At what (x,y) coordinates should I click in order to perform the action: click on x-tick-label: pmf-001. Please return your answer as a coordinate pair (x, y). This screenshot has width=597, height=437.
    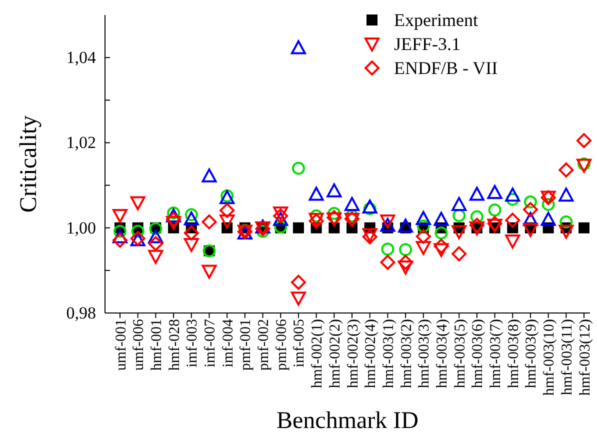
    Looking at the image, I should click on (246, 345).